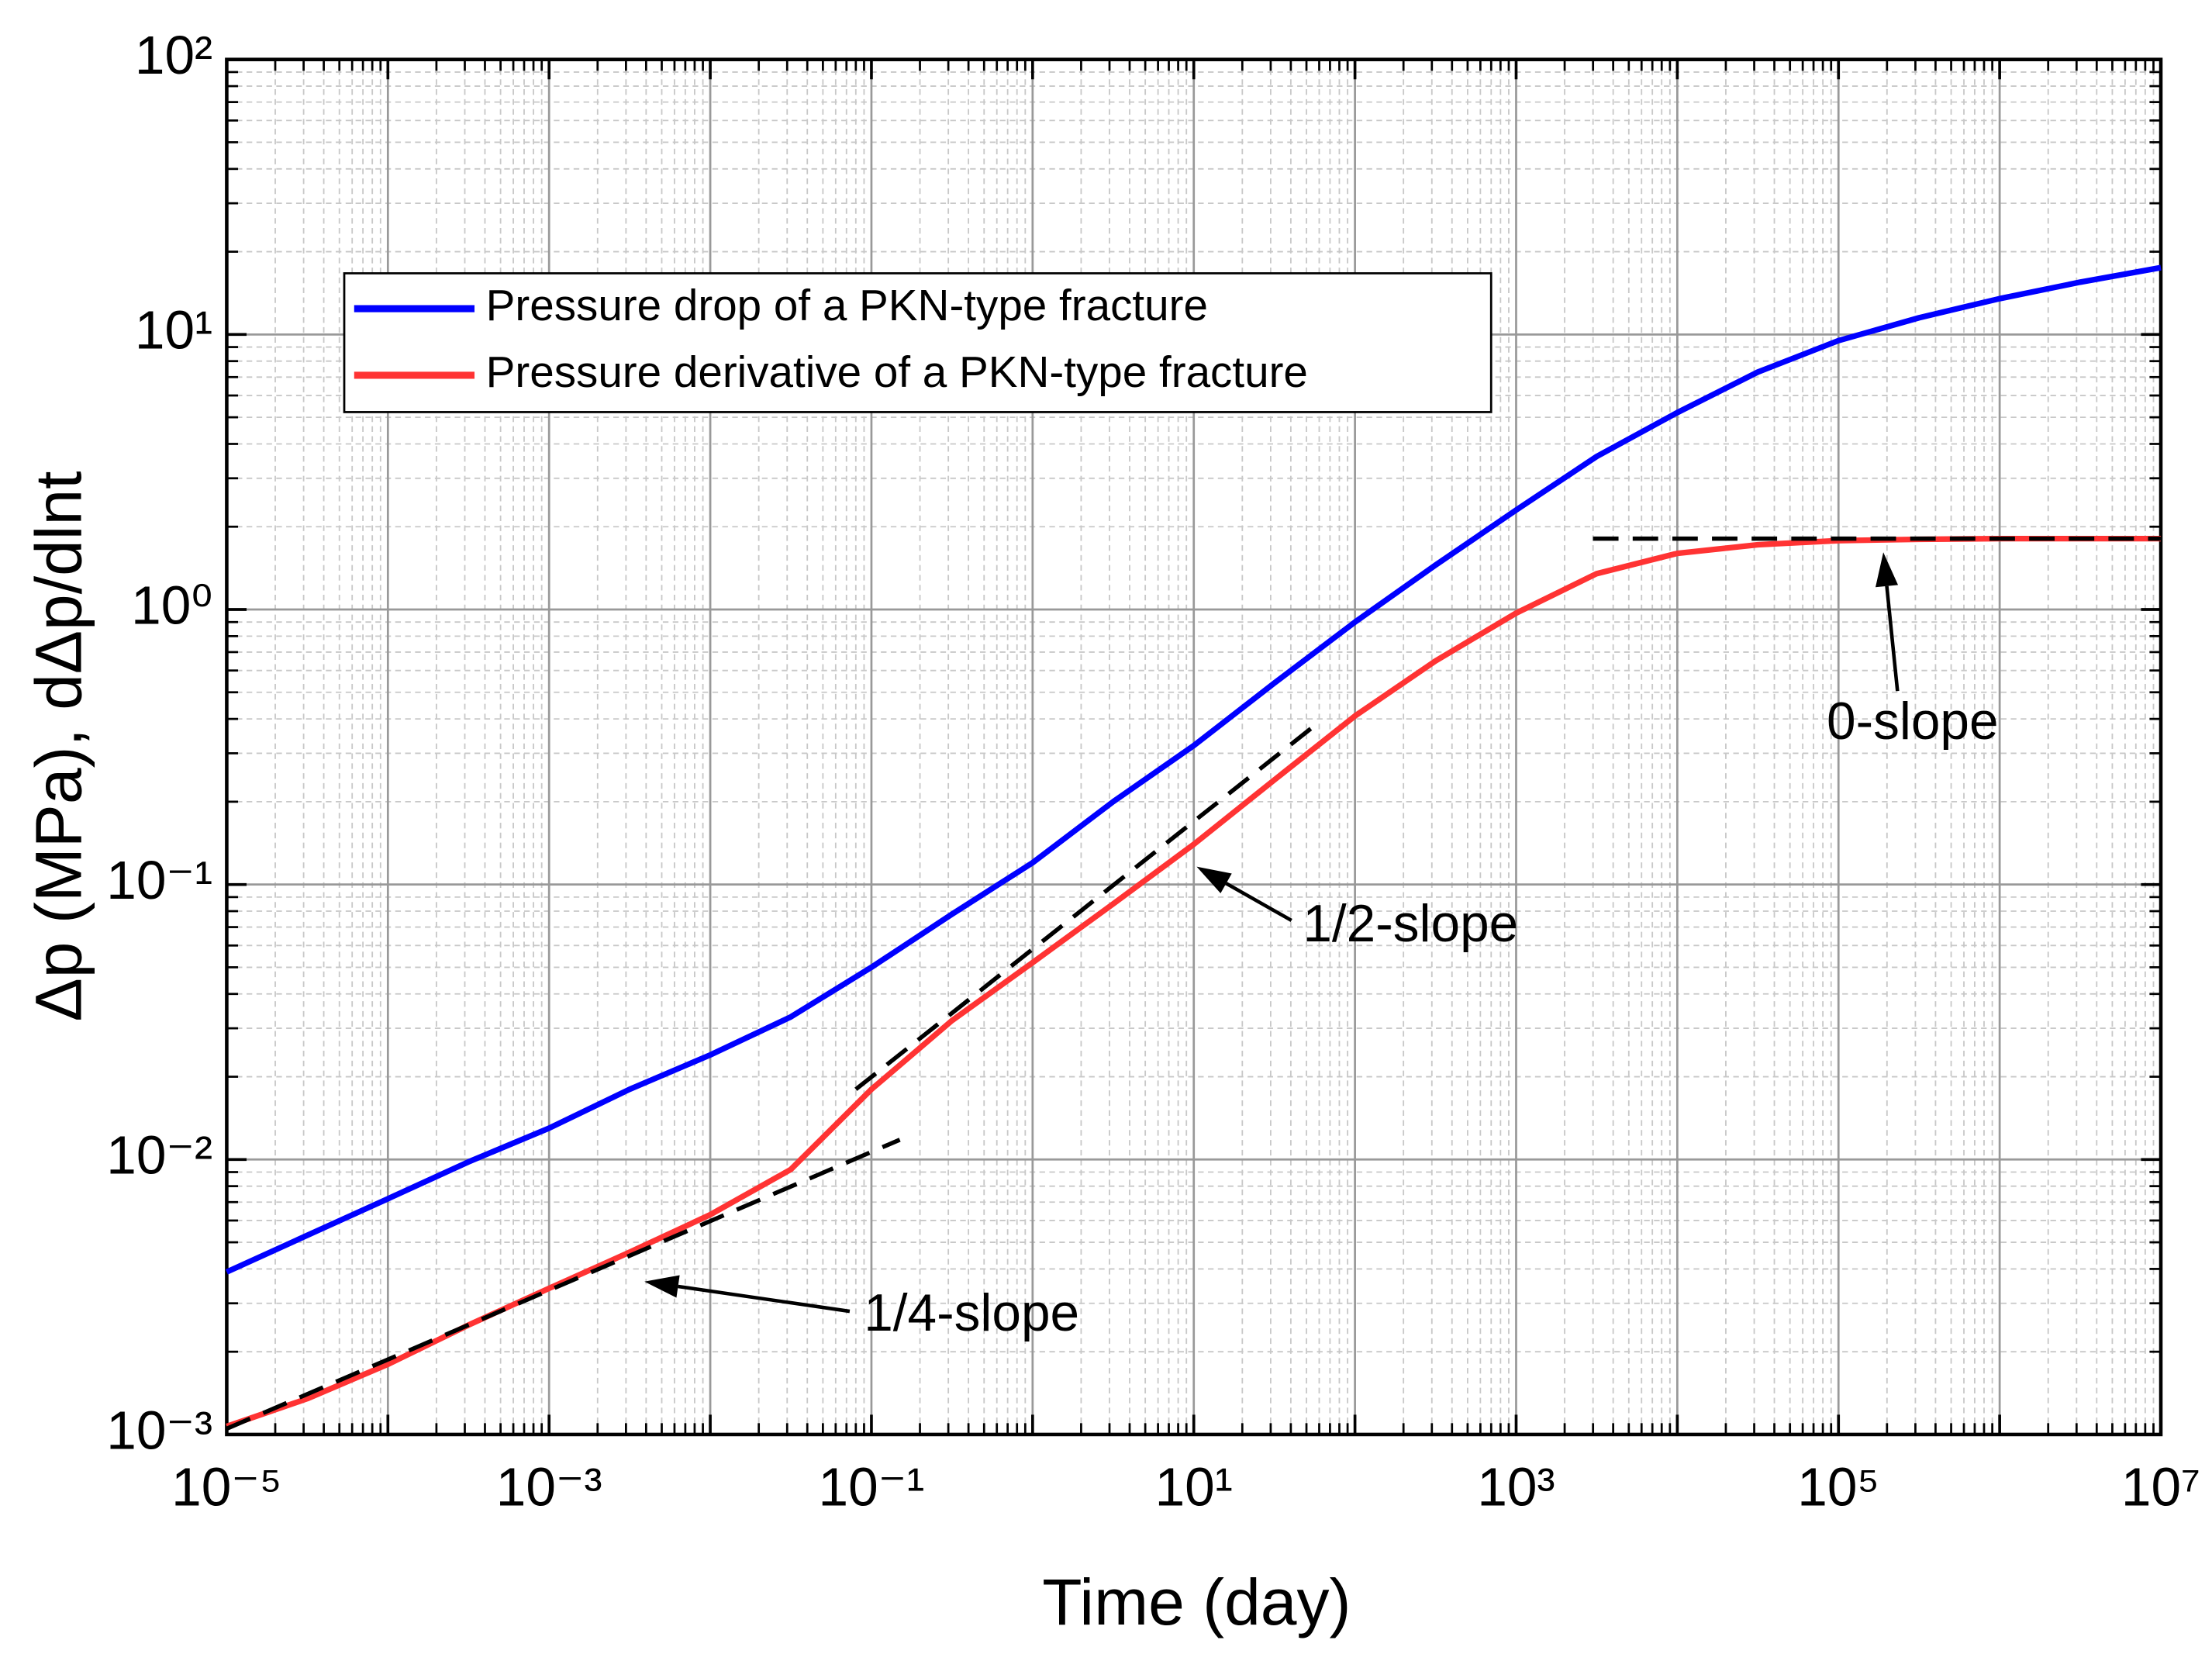 The height and width of the screenshot is (1654, 2212). I want to click on annotation: 1/4-slope, so click(971, 1313).